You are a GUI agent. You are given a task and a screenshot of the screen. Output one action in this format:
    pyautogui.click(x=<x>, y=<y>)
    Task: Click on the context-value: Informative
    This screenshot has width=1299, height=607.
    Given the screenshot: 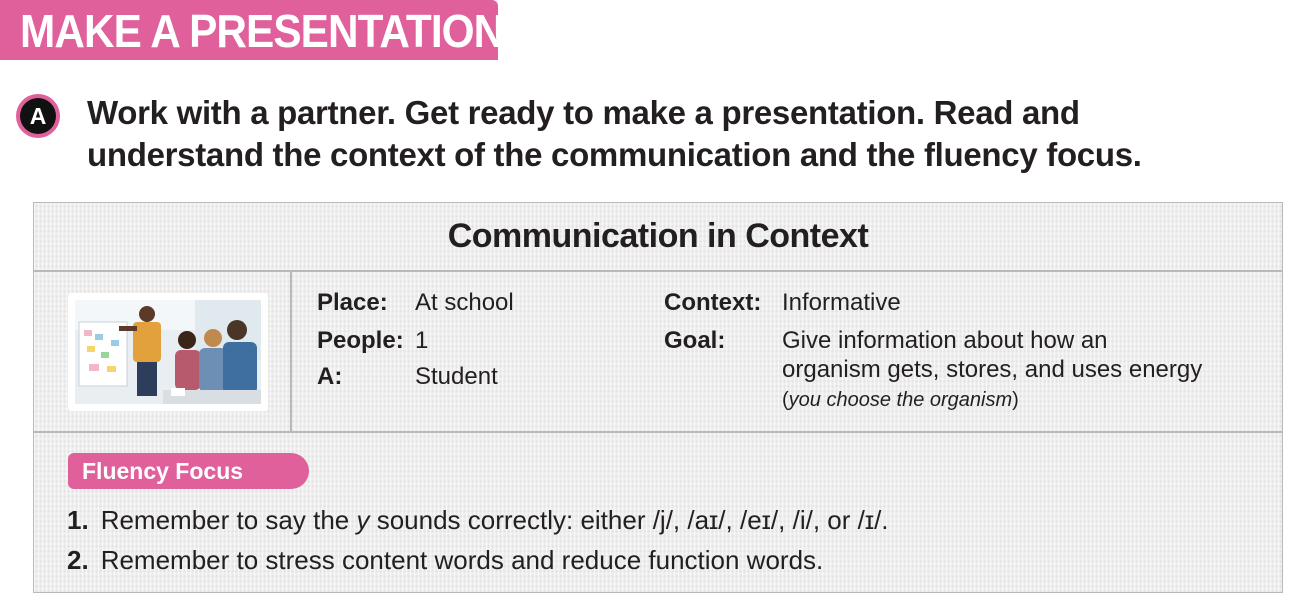 What is the action you would take?
    pyautogui.click(x=841, y=302)
    